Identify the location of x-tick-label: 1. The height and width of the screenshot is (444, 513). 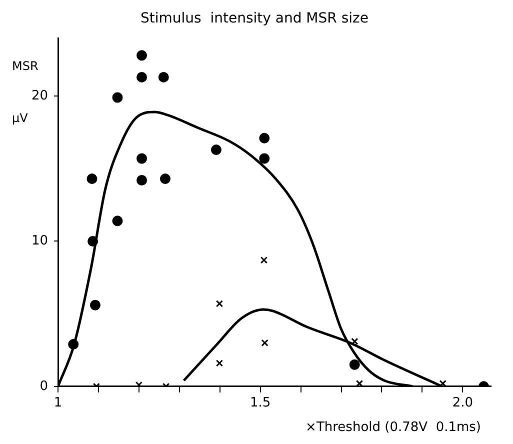
(58, 403).